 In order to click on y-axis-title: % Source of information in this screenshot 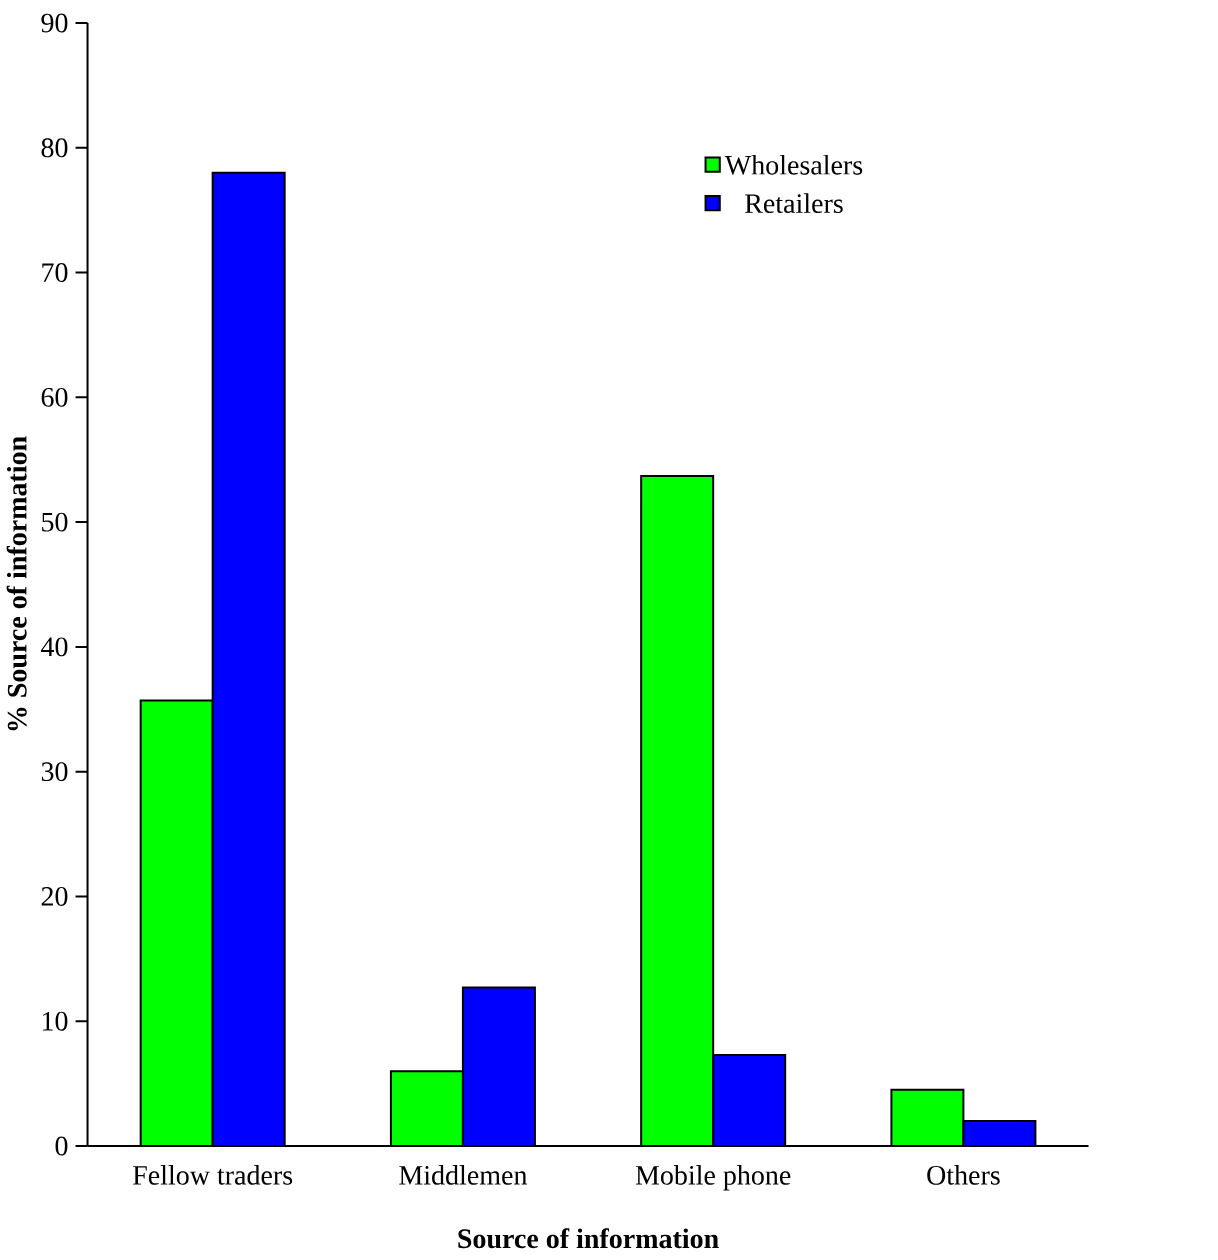, I will do `click(16, 583)`.